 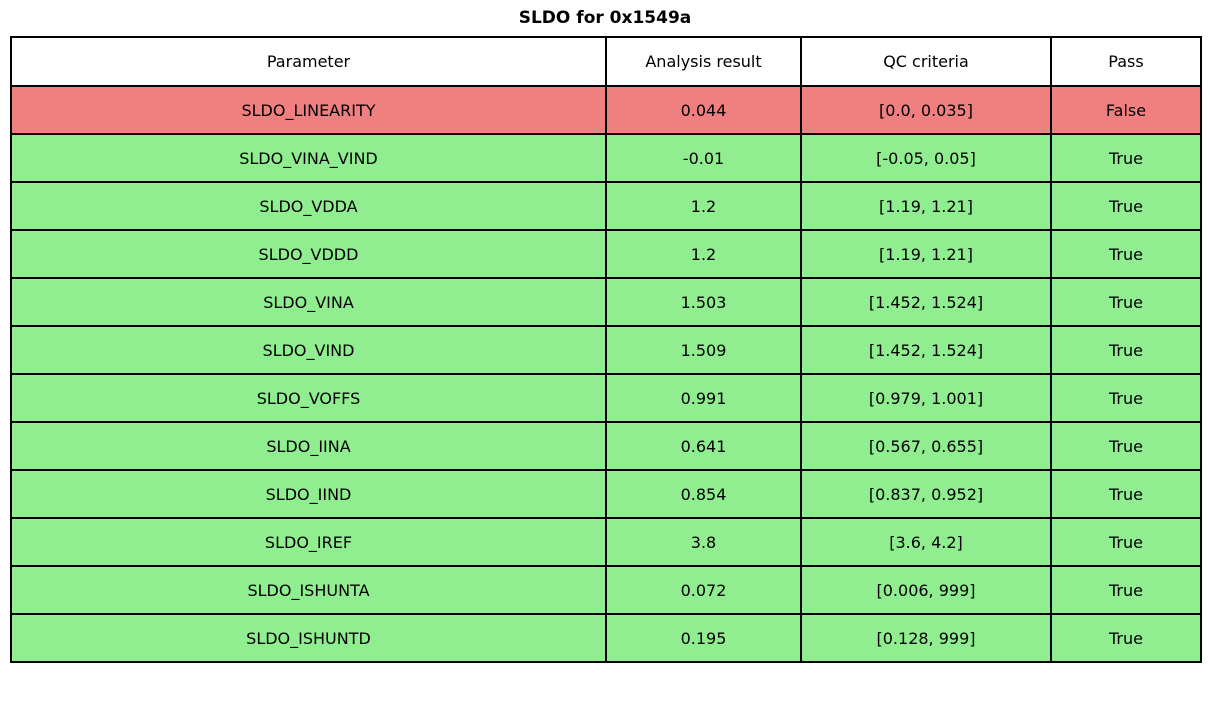 I want to click on column-header-qc-criteria: QC criteria, so click(x=926, y=61).